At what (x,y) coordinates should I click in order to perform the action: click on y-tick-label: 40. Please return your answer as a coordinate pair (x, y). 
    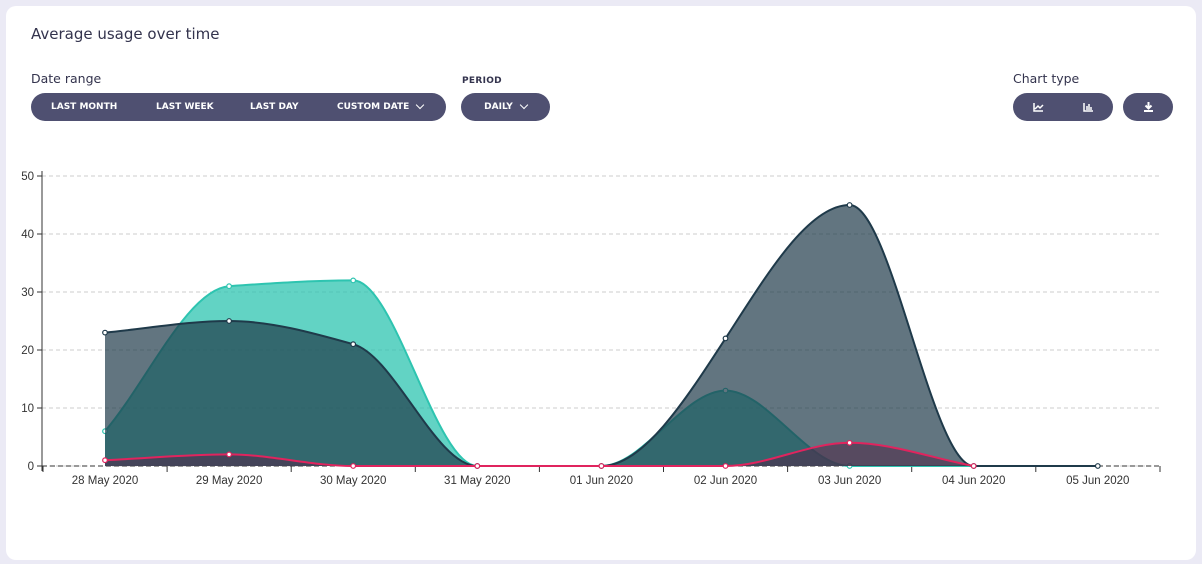
    Looking at the image, I should click on (27, 235).